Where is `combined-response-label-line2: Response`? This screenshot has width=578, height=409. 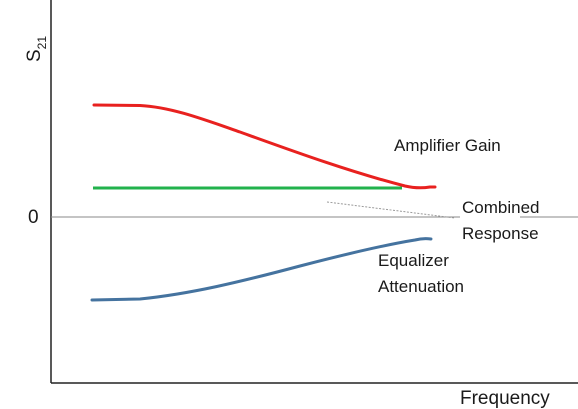 combined-response-label-line2: Response is located at coordinates (500, 233).